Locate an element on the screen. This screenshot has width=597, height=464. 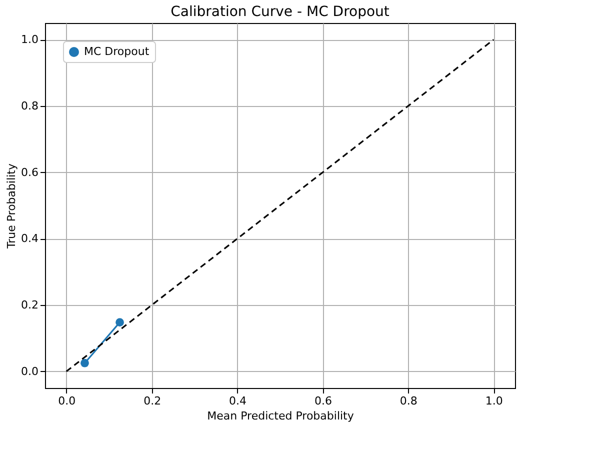
y-tick-label: 0.4 is located at coordinates (29, 239).